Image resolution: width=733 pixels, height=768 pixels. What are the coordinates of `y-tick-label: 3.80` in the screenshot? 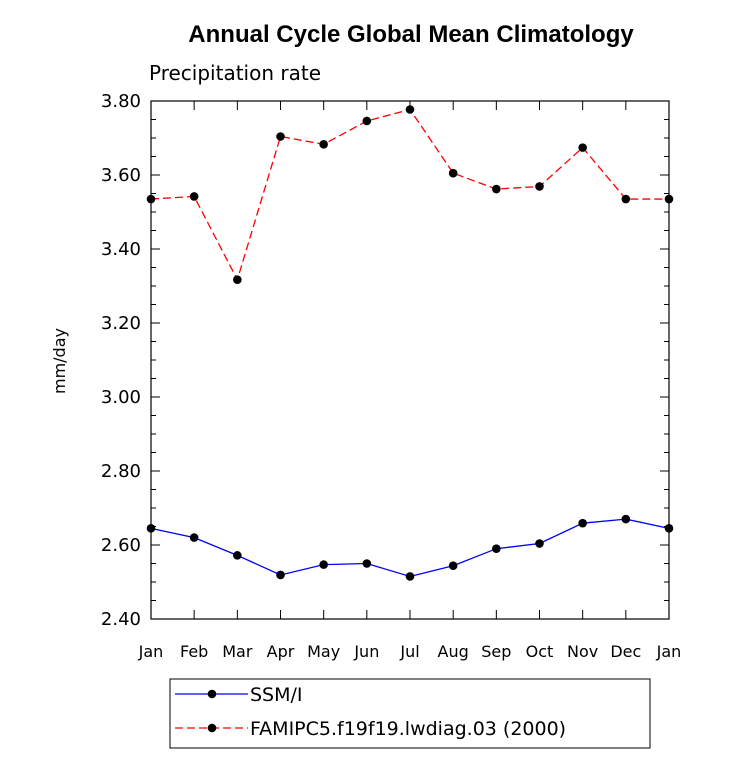 It's located at (121, 101).